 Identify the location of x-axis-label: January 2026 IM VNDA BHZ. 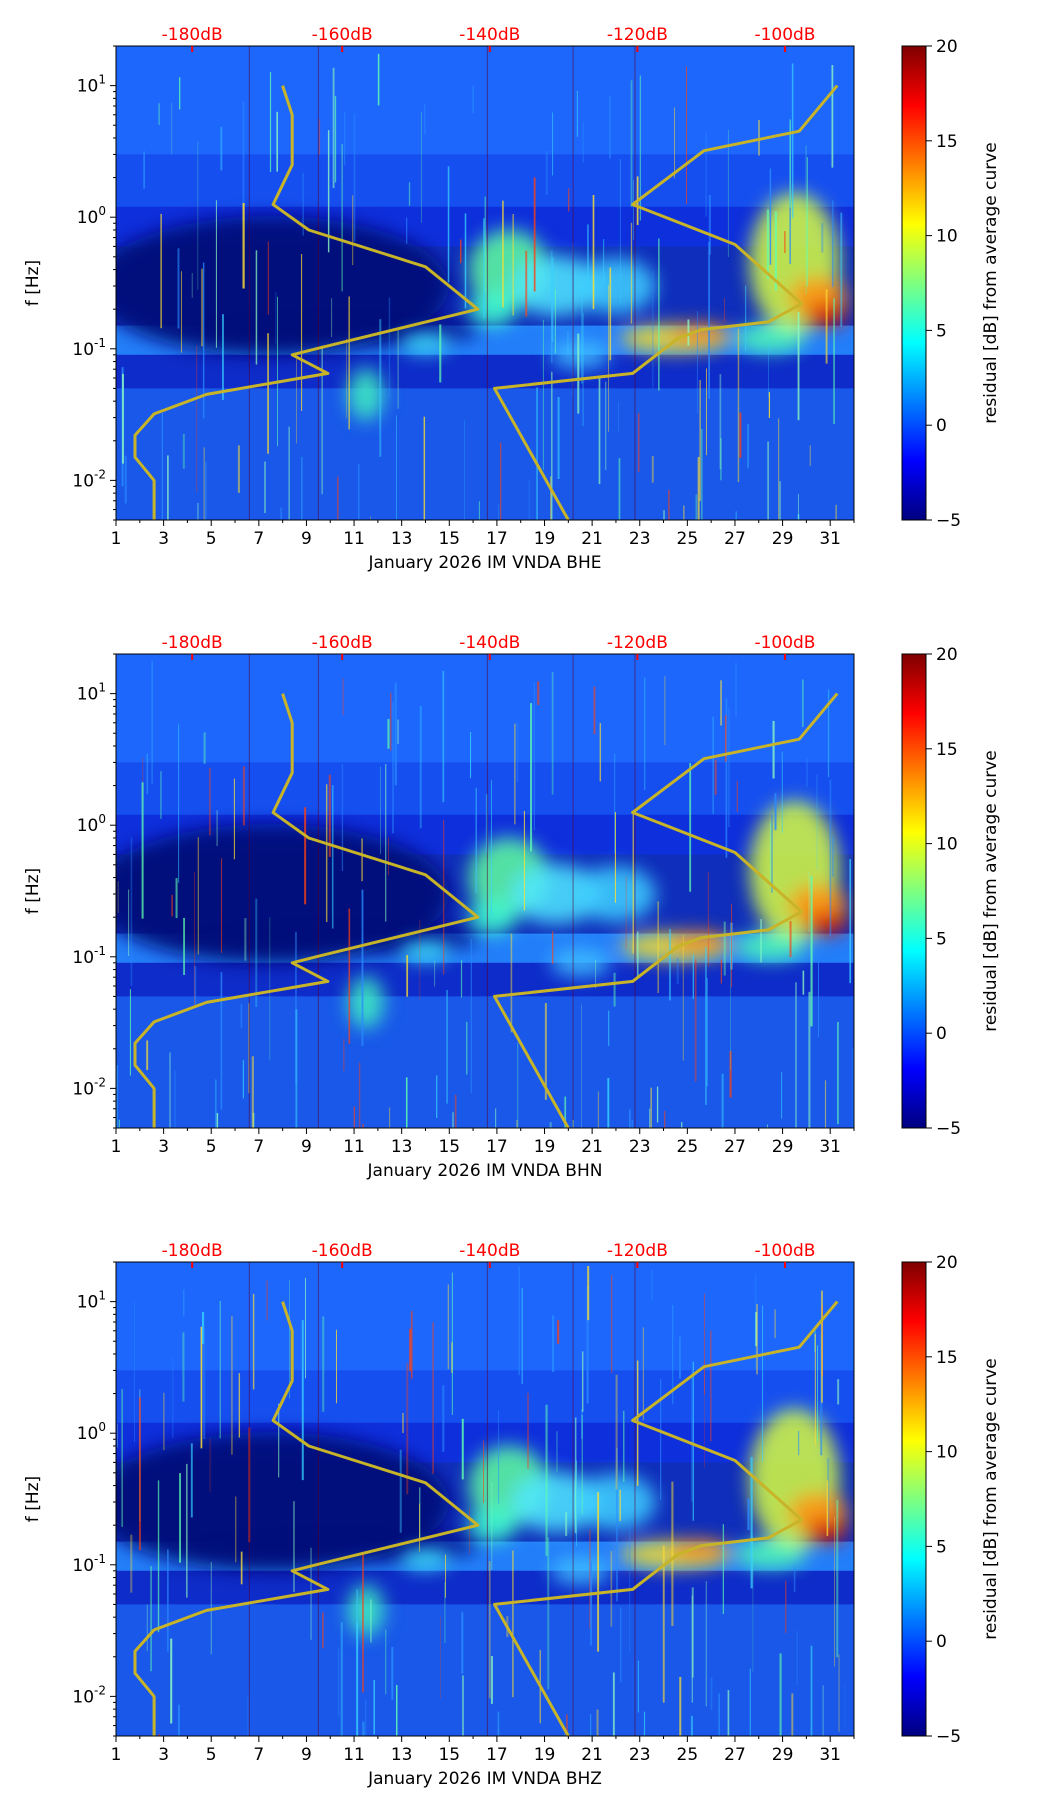
(484, 1779).